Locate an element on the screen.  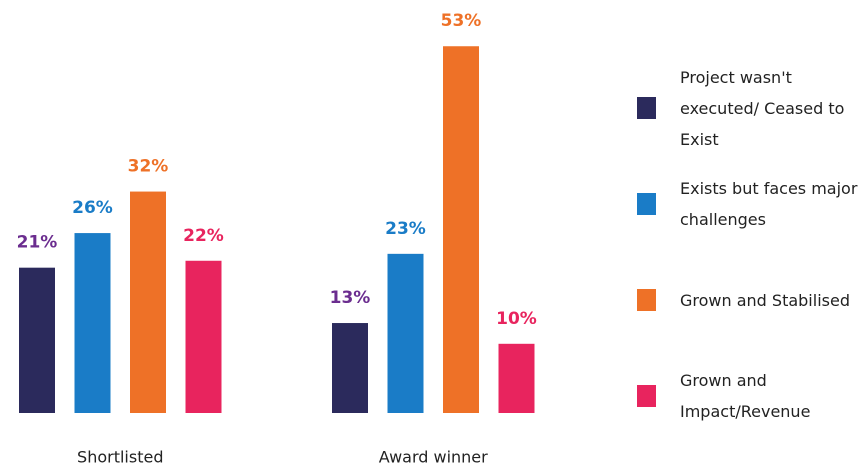
category-label: Shortlisted is located at coordinates (120, 457).